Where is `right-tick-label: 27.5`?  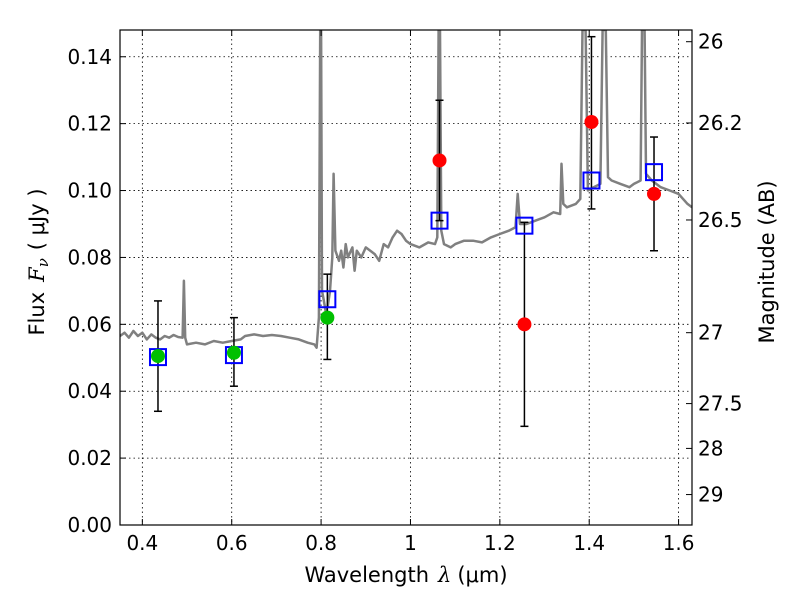
right-tick-label: 27.5 is located at coordinates (720, 404).